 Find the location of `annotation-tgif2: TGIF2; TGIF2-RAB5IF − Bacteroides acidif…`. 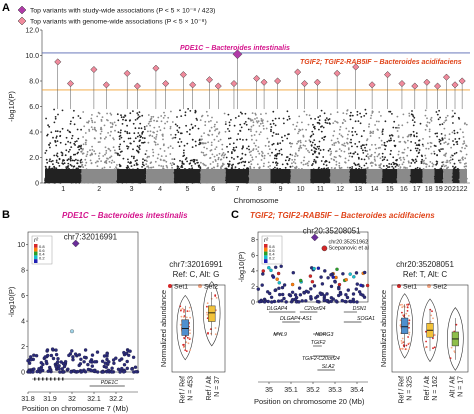

annotation-tgif2: TGIF2; TGIF2-RAB5IF − Bacteroides acidif… is located at coordinates (381, 62).